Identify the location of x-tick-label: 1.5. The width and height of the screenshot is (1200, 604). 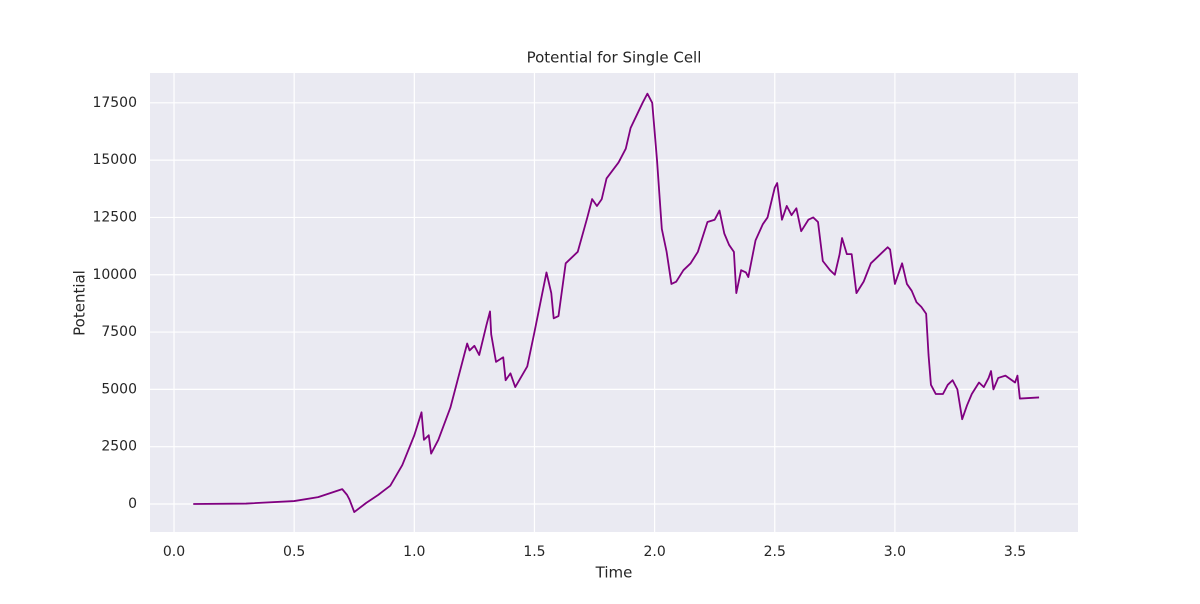
(534, 552).